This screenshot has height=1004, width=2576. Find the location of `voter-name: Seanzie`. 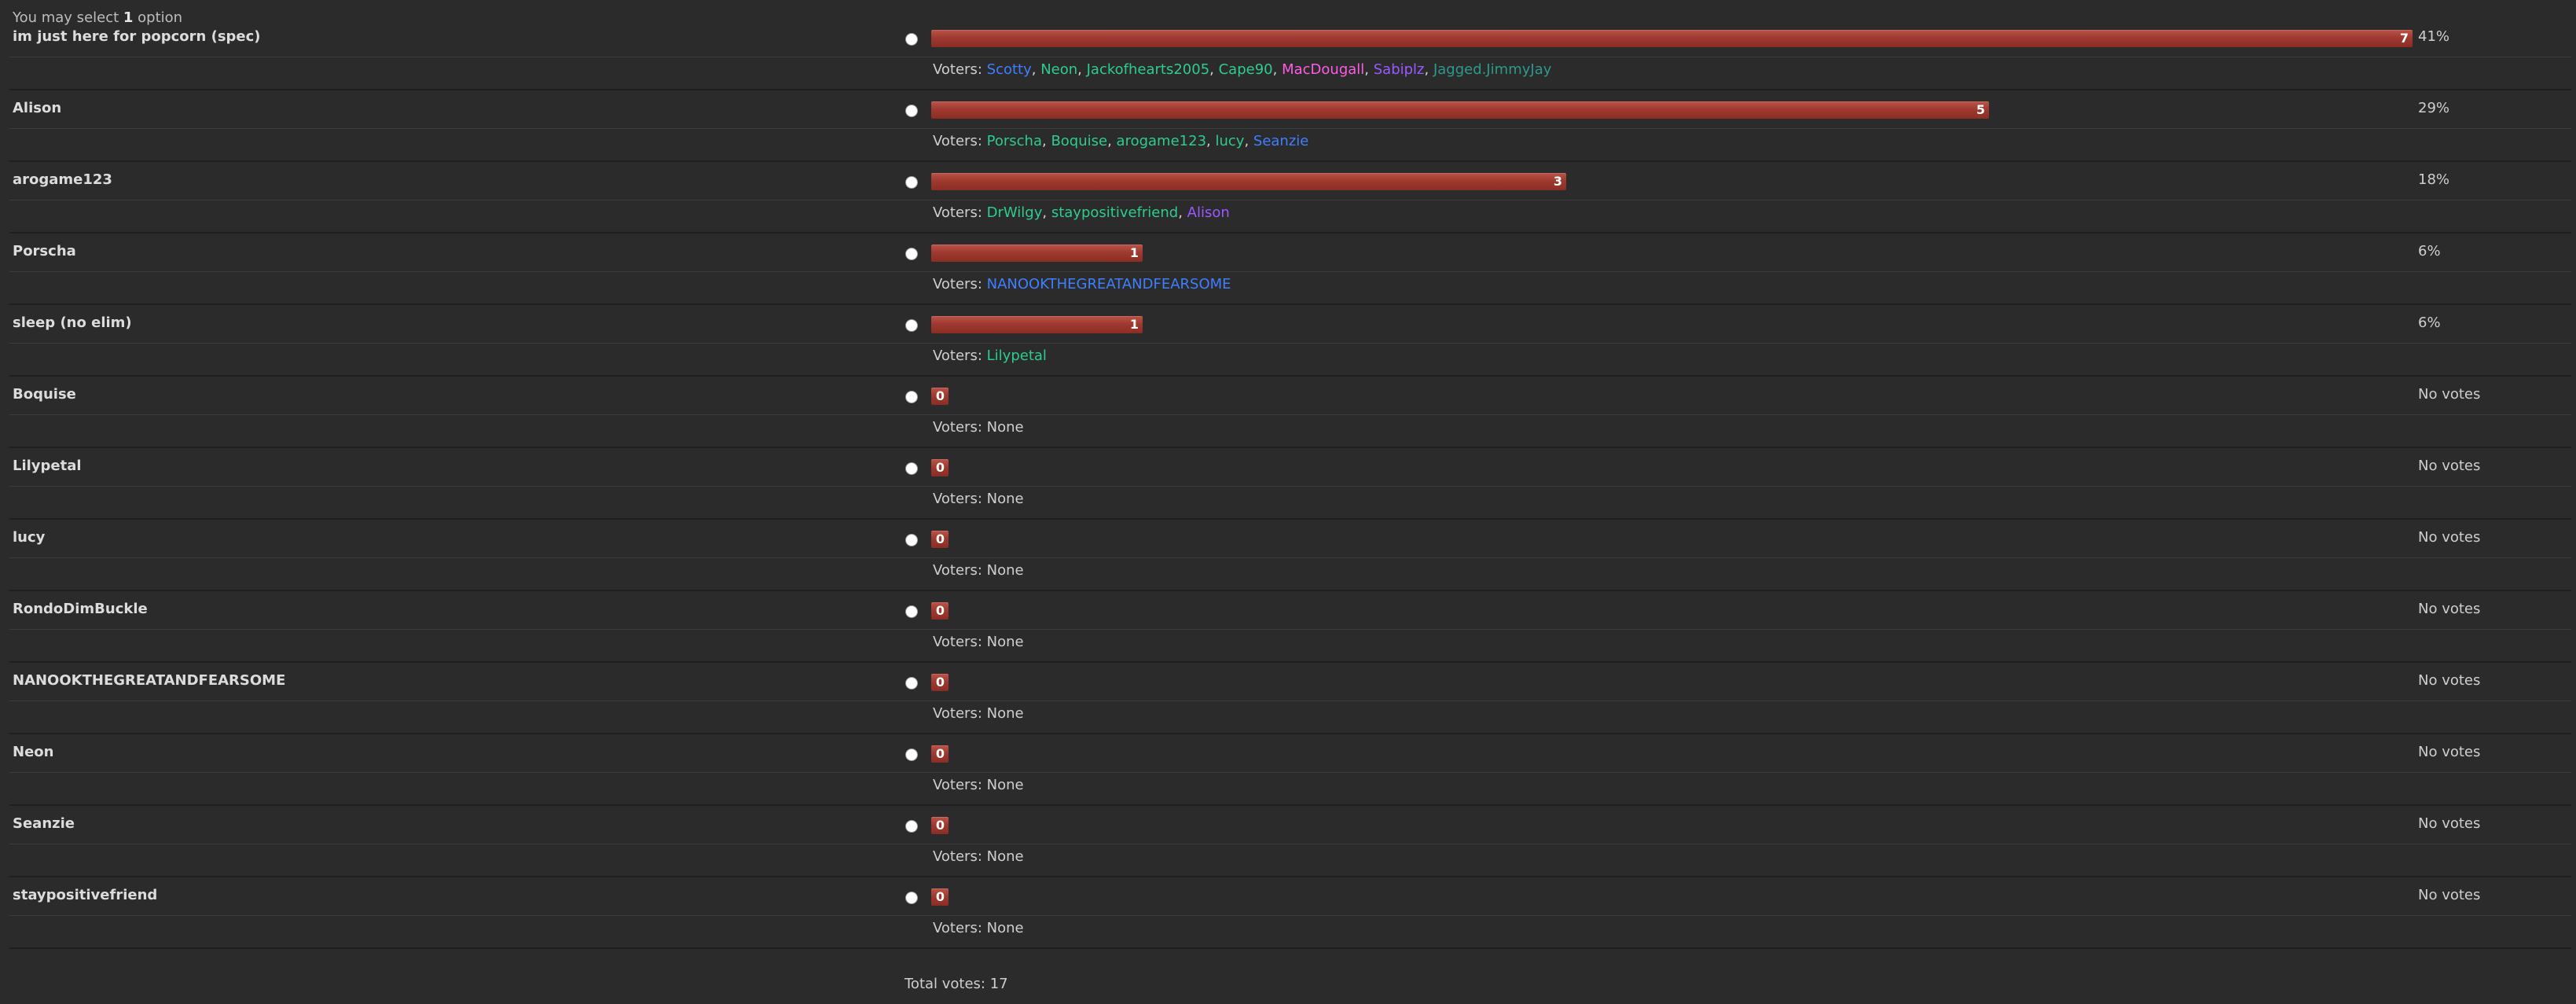

voter-name: Seanzie is located at coordinates (1281, 141).